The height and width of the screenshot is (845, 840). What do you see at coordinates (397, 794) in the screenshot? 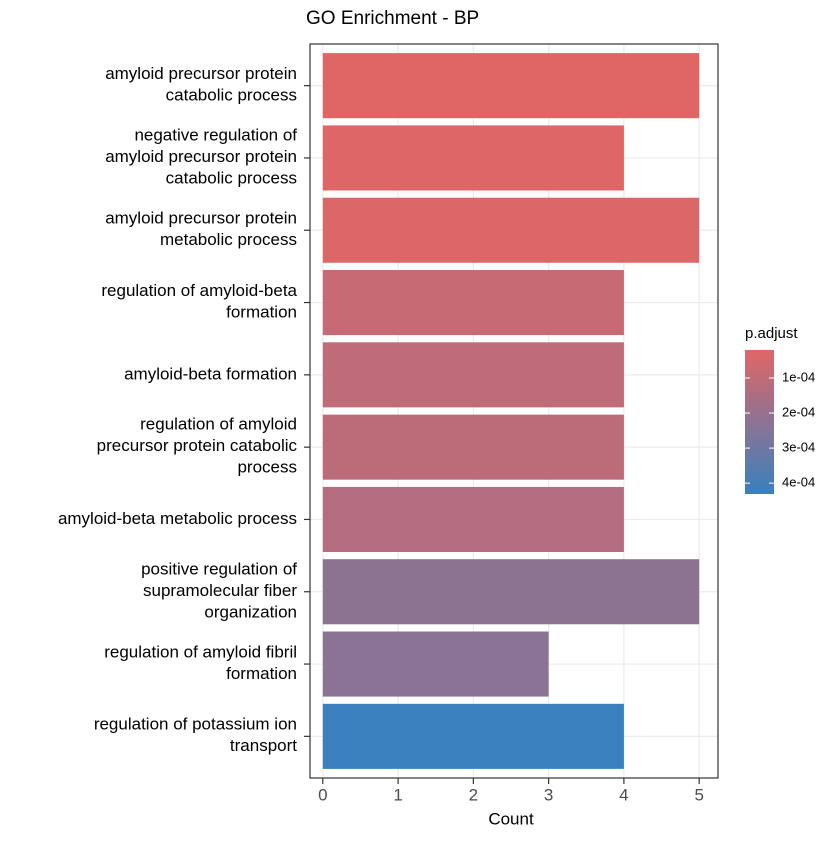
I see `x-tick-label: 1` at bounding box center [397, 794].